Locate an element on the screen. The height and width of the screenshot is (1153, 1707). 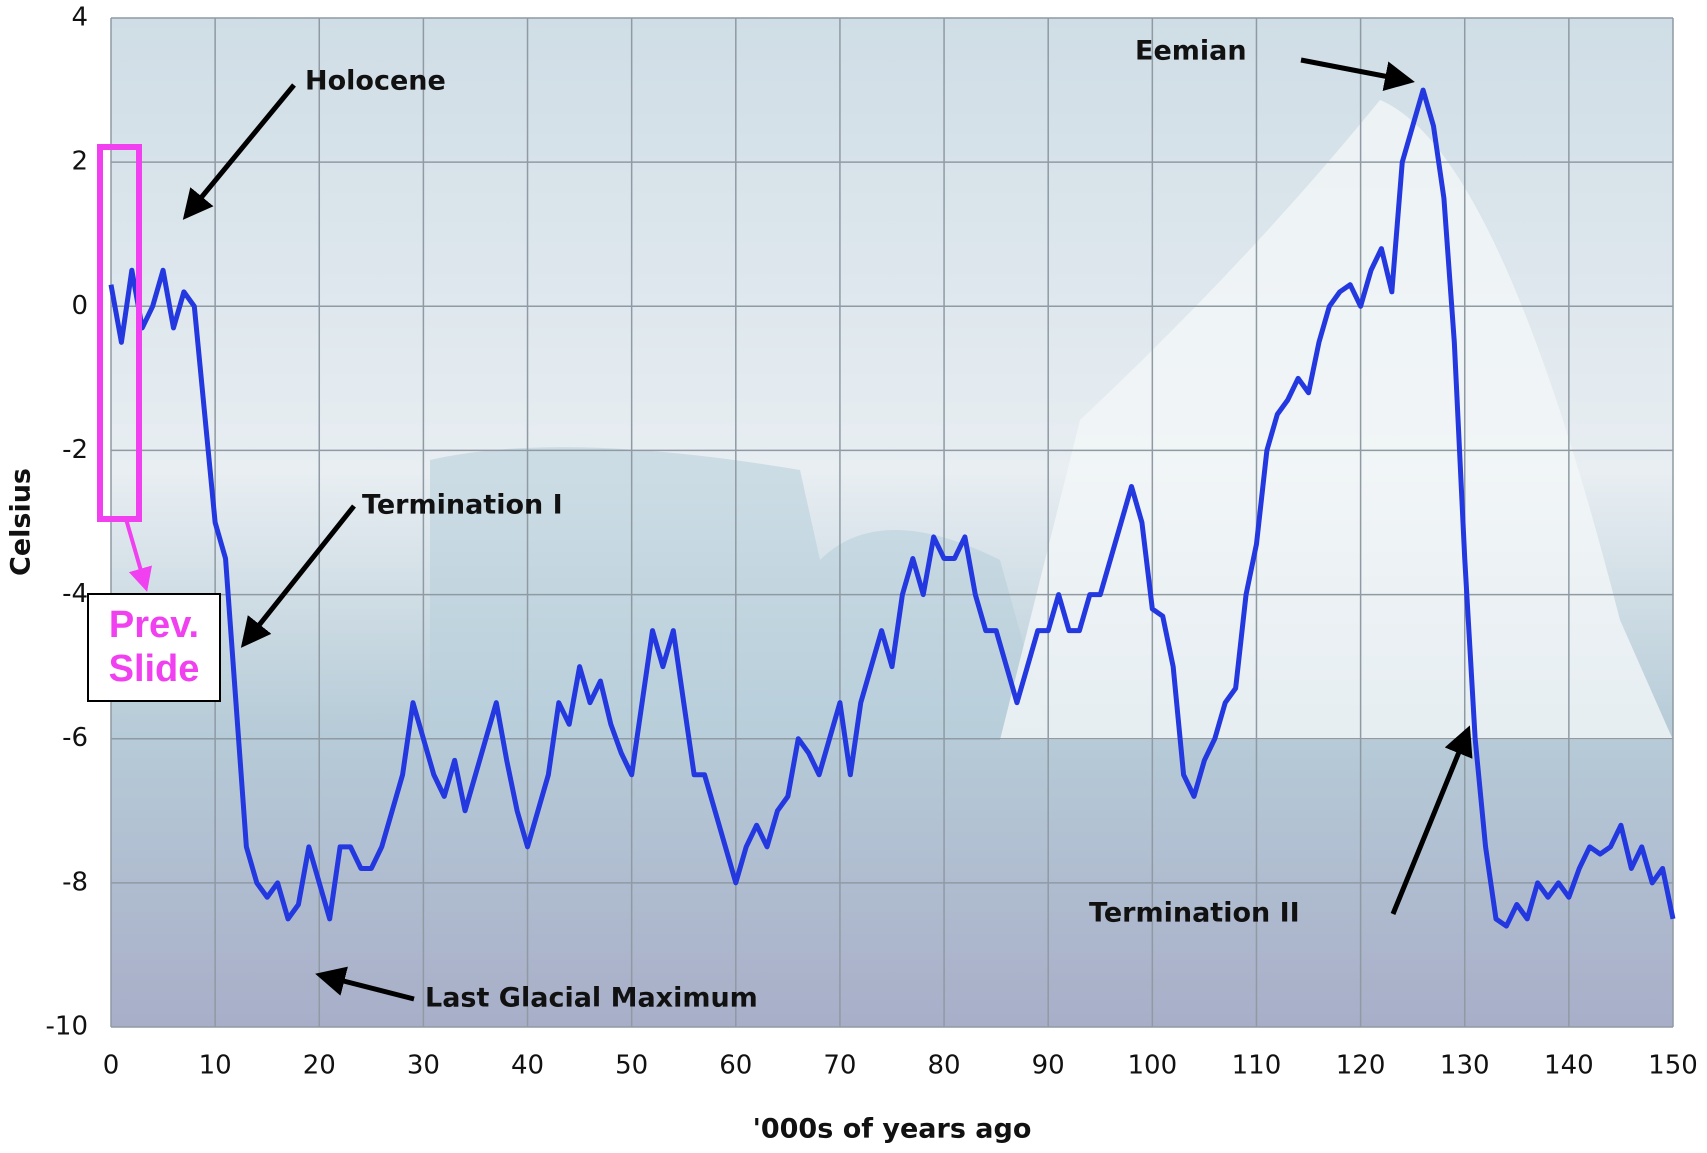
x-tick-label: 20 is located at coordinates (319, 1066).